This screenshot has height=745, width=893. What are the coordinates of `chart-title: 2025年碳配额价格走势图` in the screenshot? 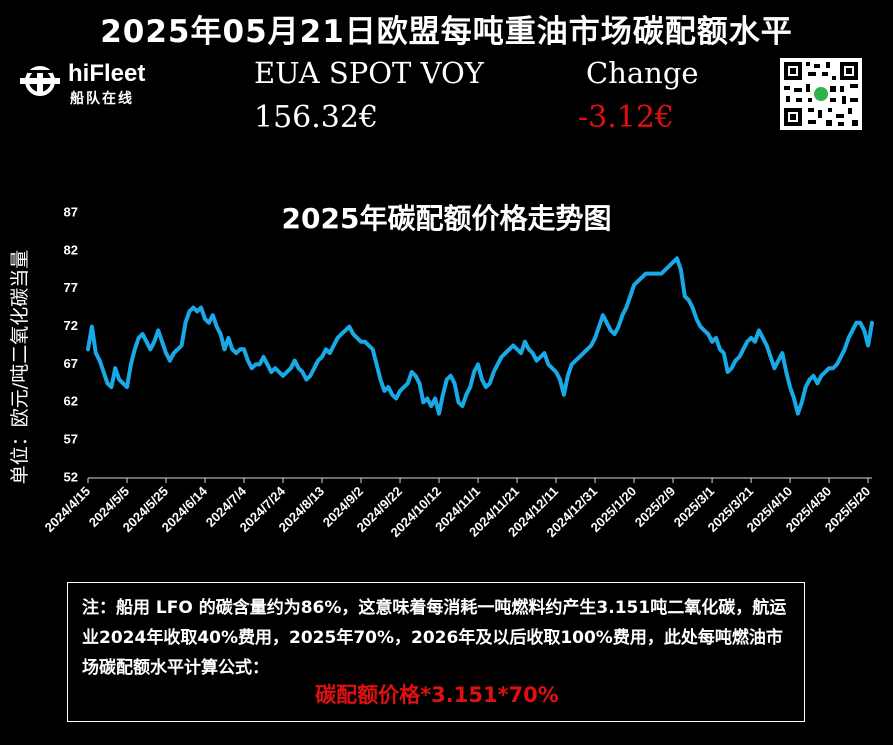 It's located at (446, 218).